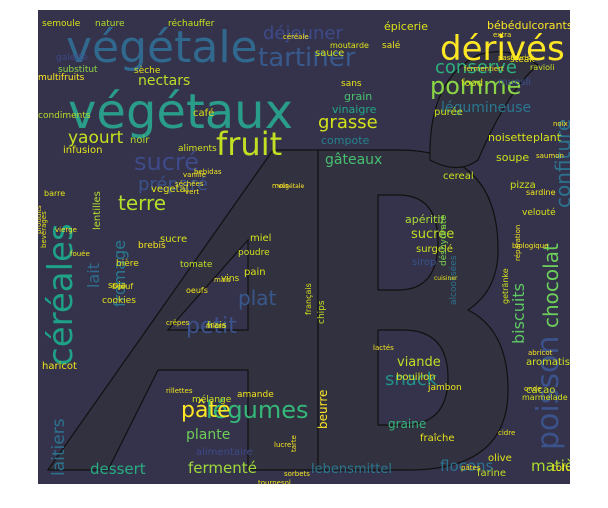 This screenshot has width=608, height=508. I want to click on word-cloud-word: marmelade, so click(545, 397).